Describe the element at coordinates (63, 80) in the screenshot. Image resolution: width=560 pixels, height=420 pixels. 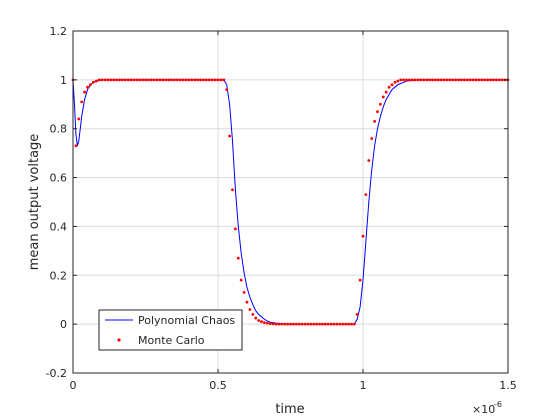
I see `y-tick-label-6: 1` at that location.